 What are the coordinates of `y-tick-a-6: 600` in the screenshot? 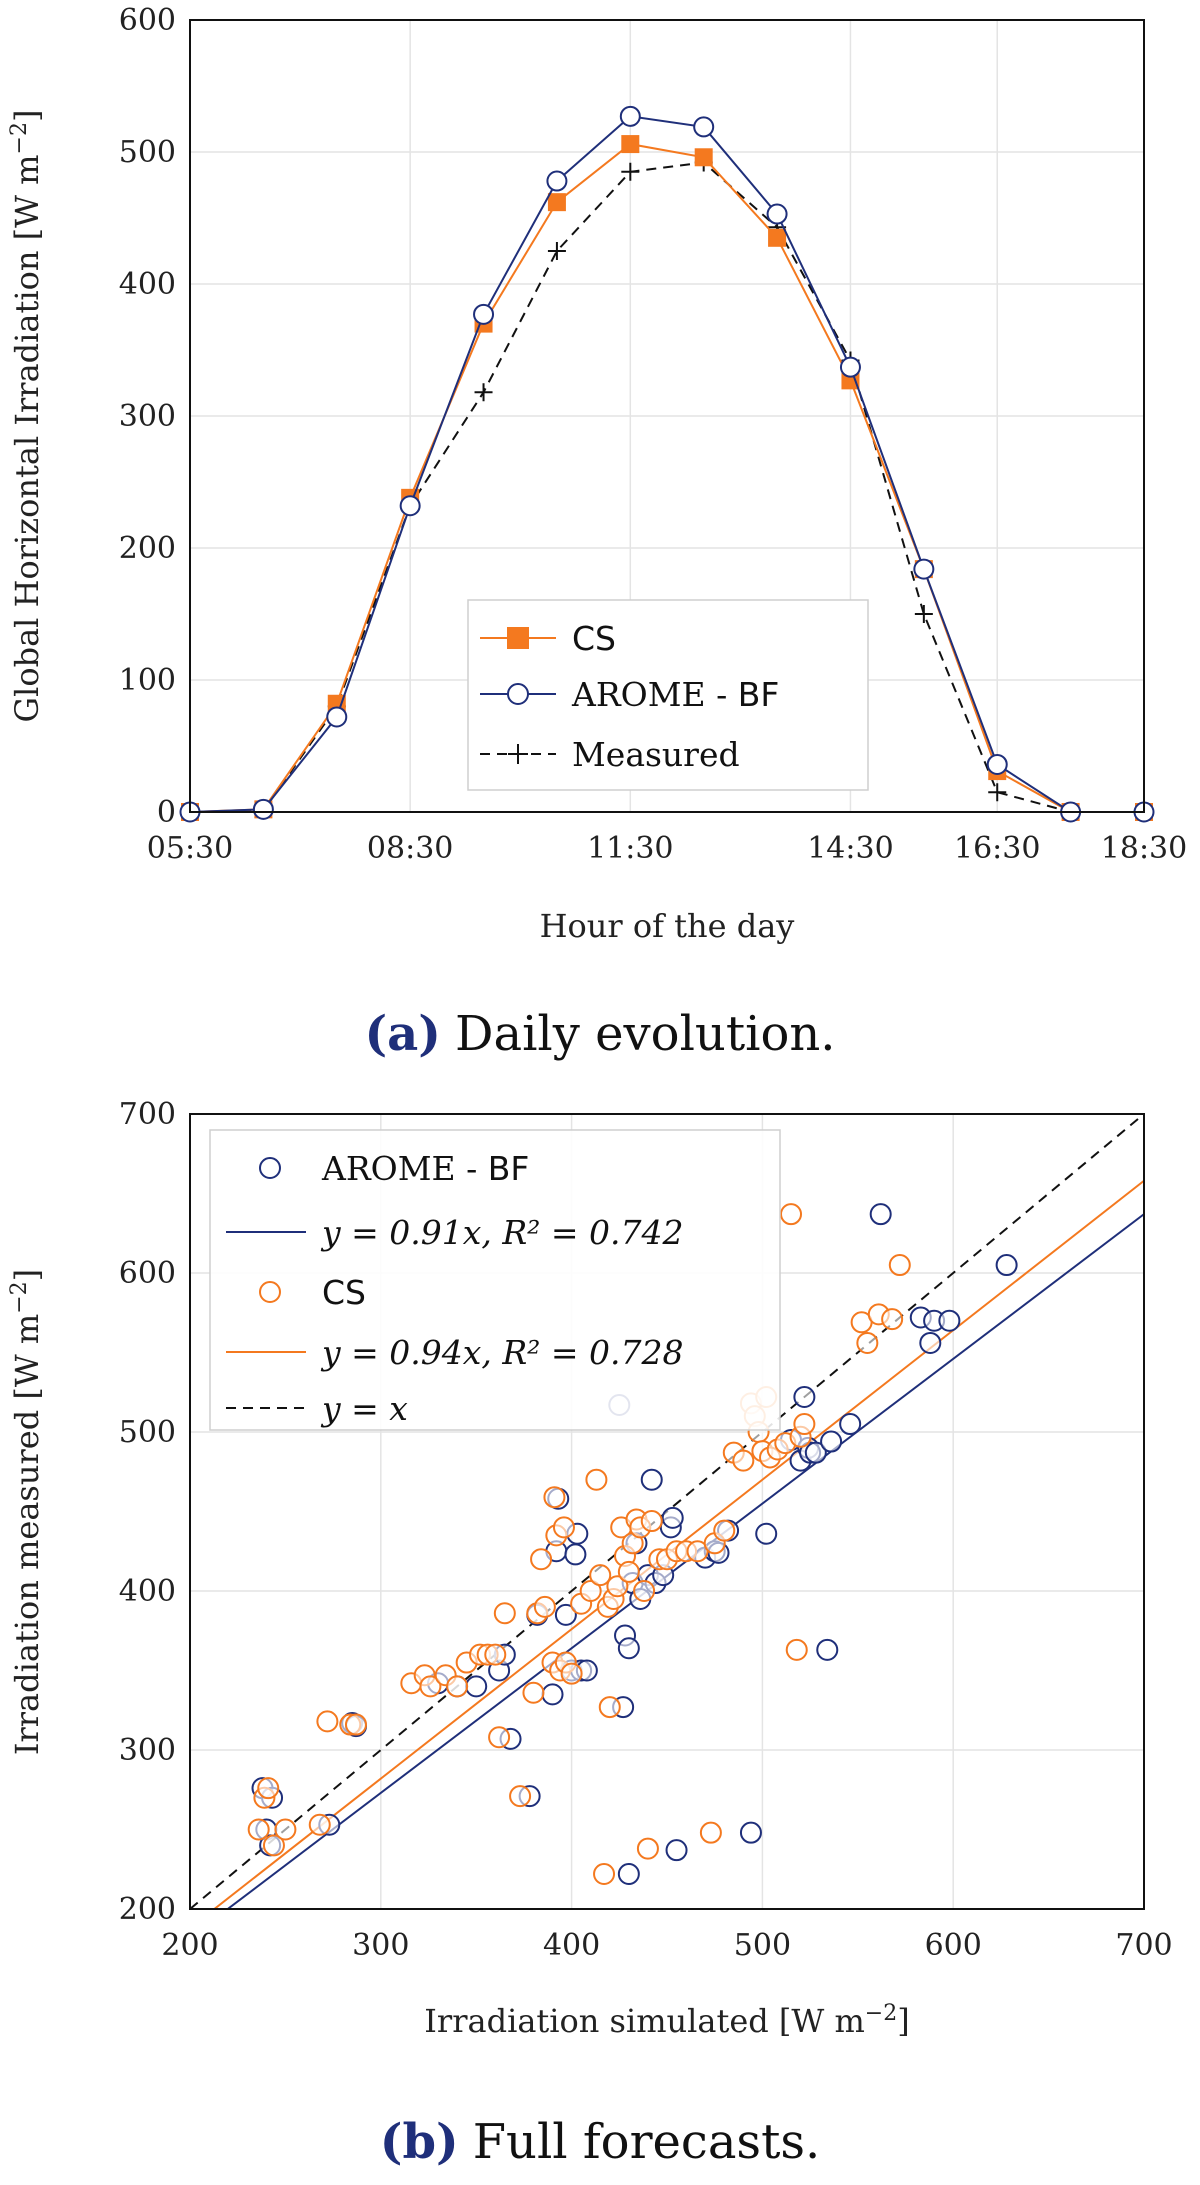 It's located at (147, 20).